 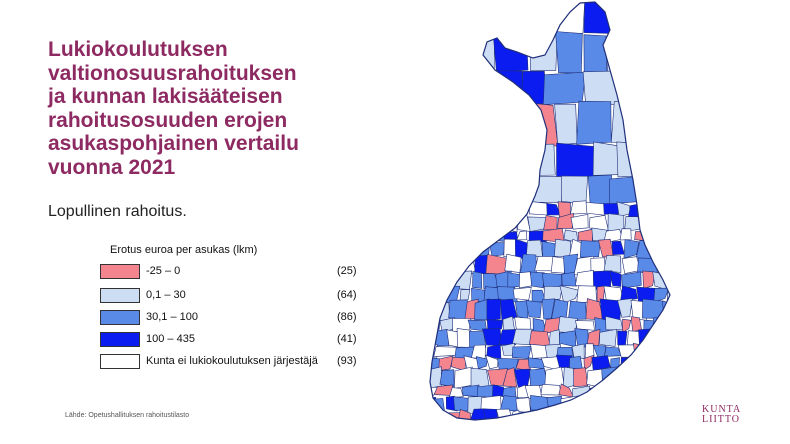 What do you see at coordinates (127, 415) in the screenshot?
I see `source-note: Lähde: Opetushallituksen rahoitustilasto` at bounding box center [127, 415].